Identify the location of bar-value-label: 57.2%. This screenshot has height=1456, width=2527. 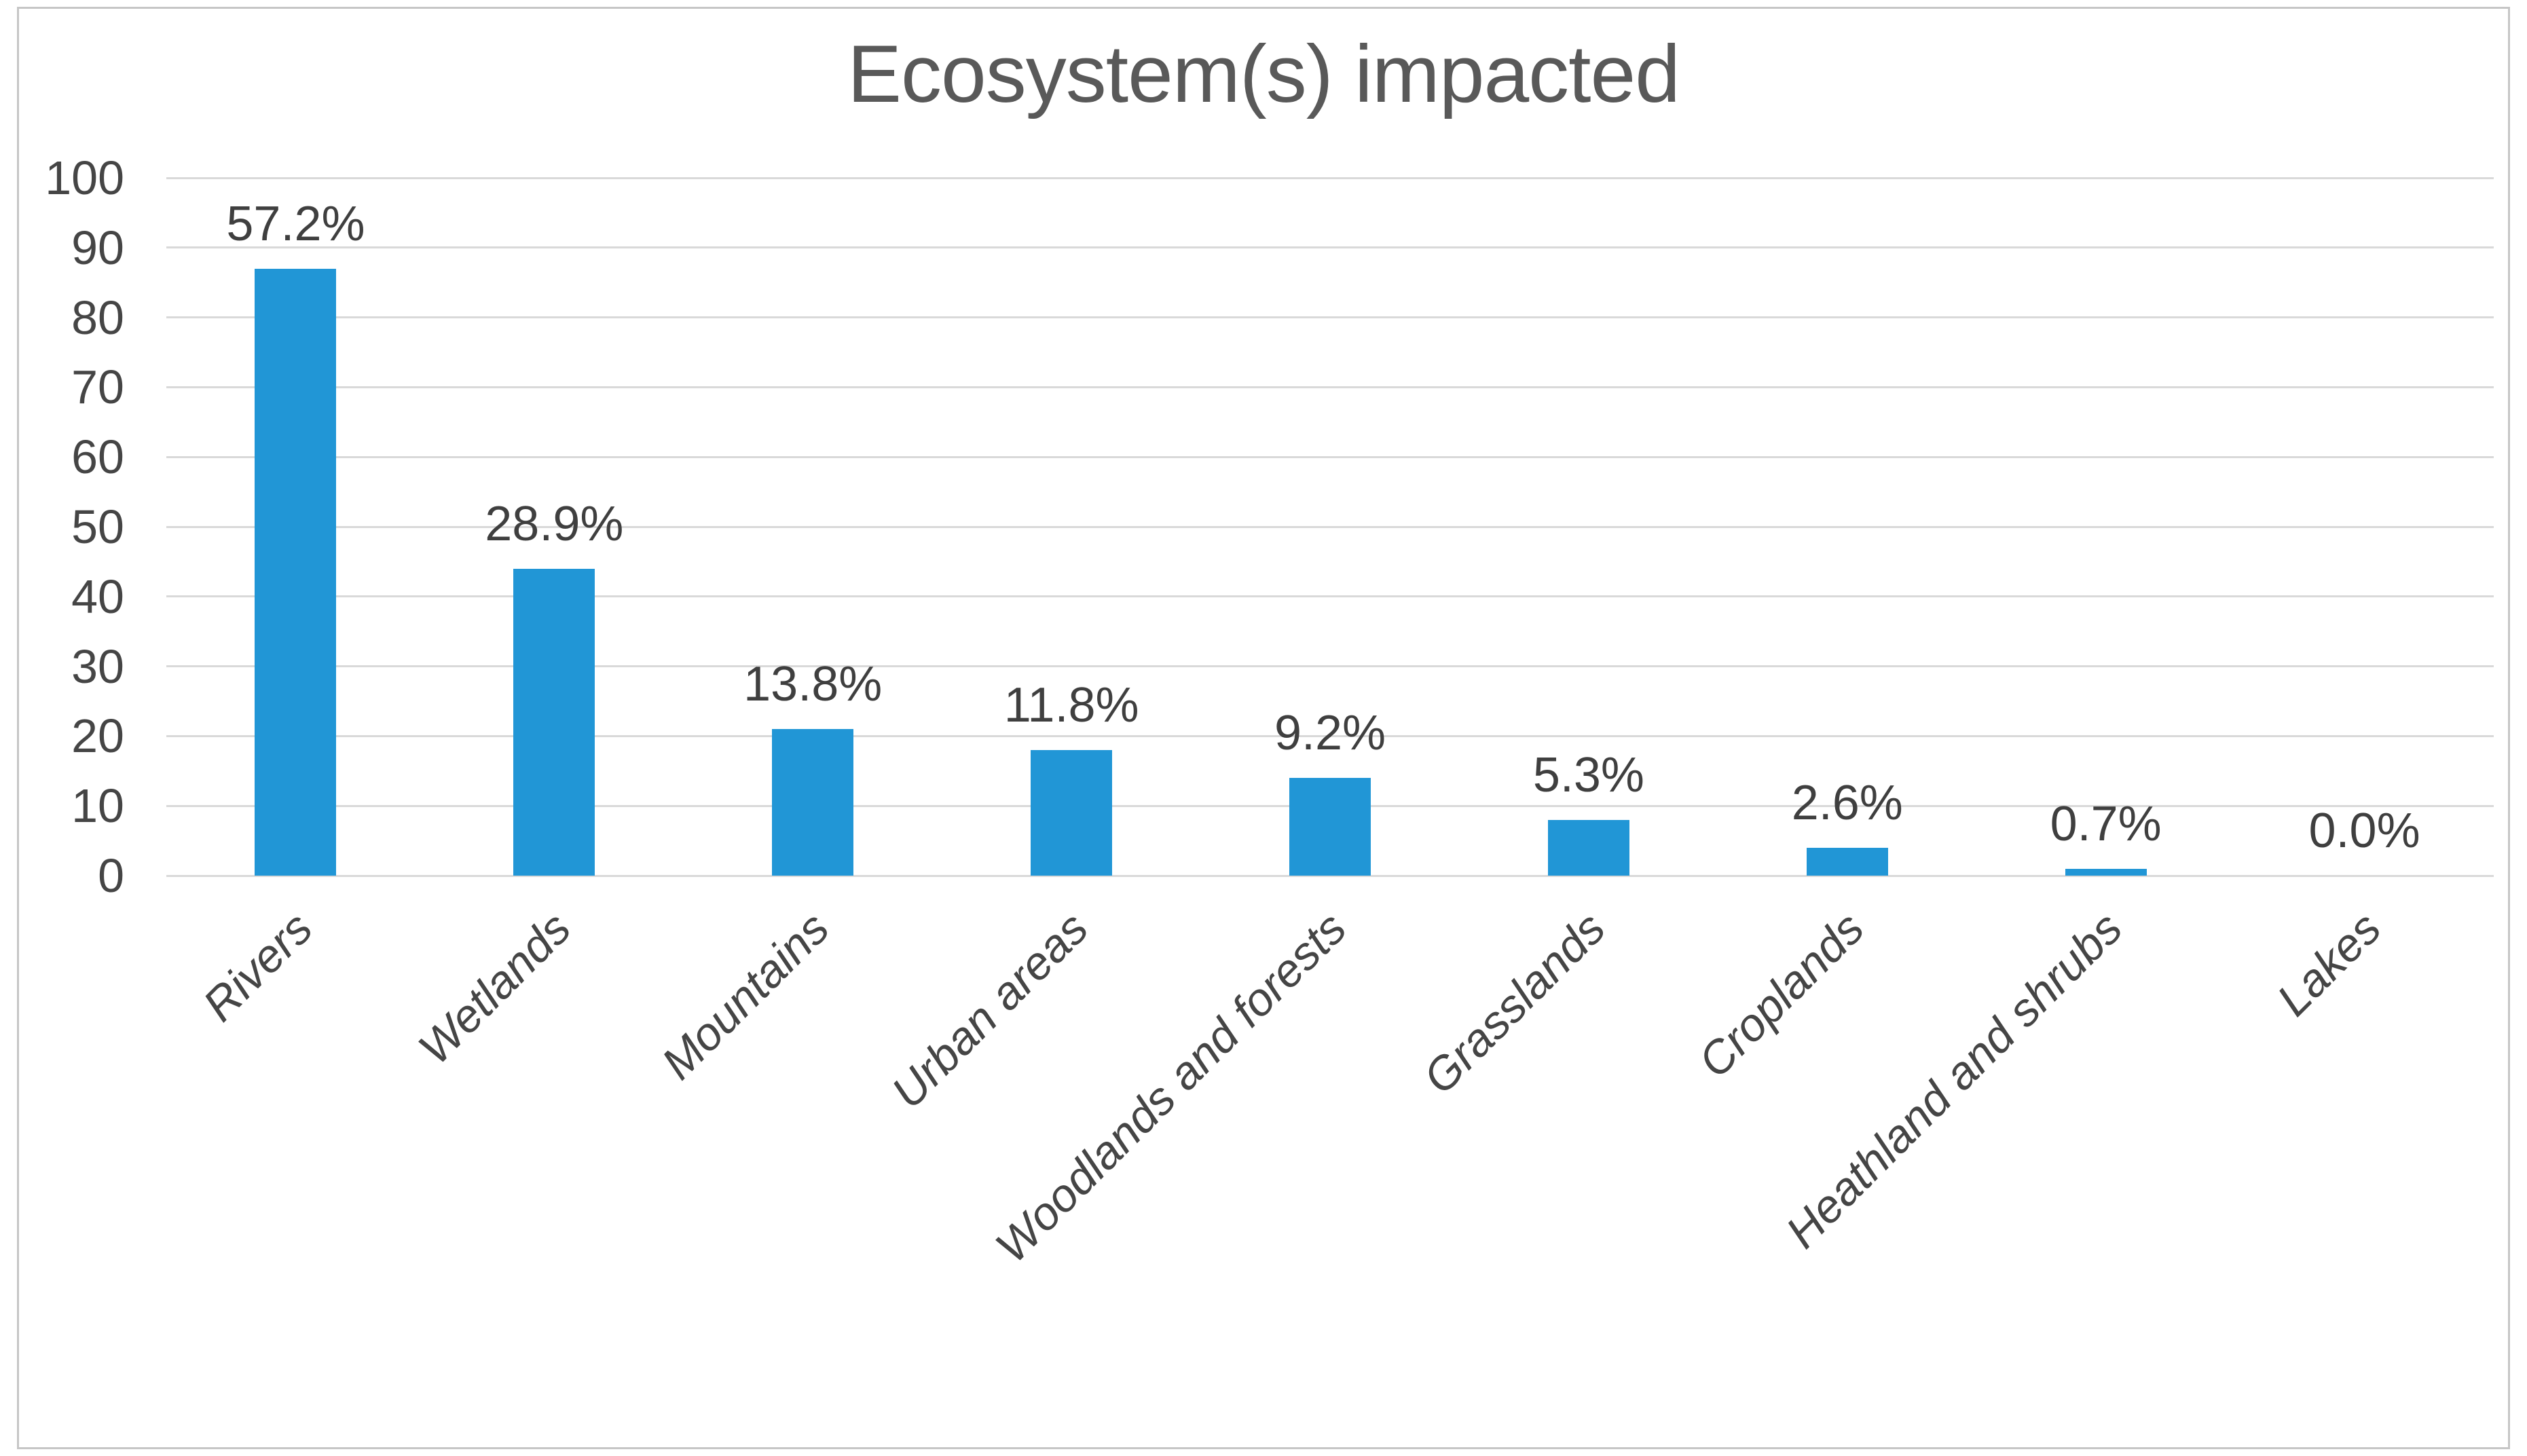
(295, 224).